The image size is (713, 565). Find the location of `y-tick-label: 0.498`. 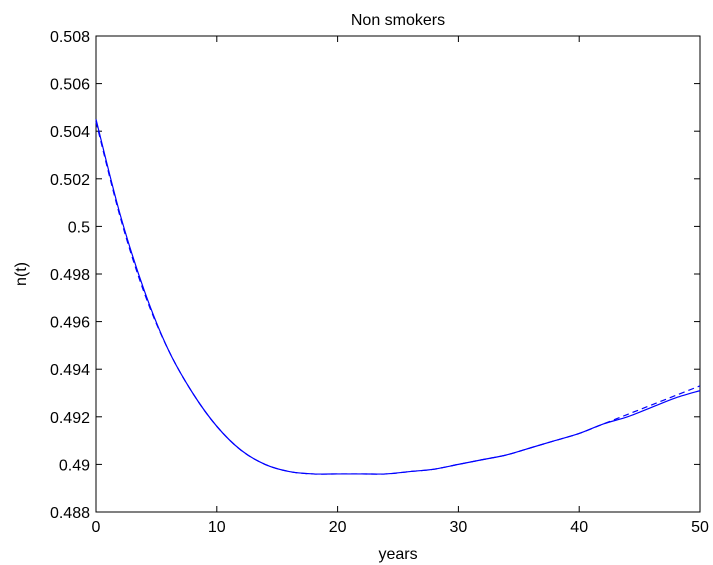

y-tick-label: 0.498 is located at coordinates (70, 275).